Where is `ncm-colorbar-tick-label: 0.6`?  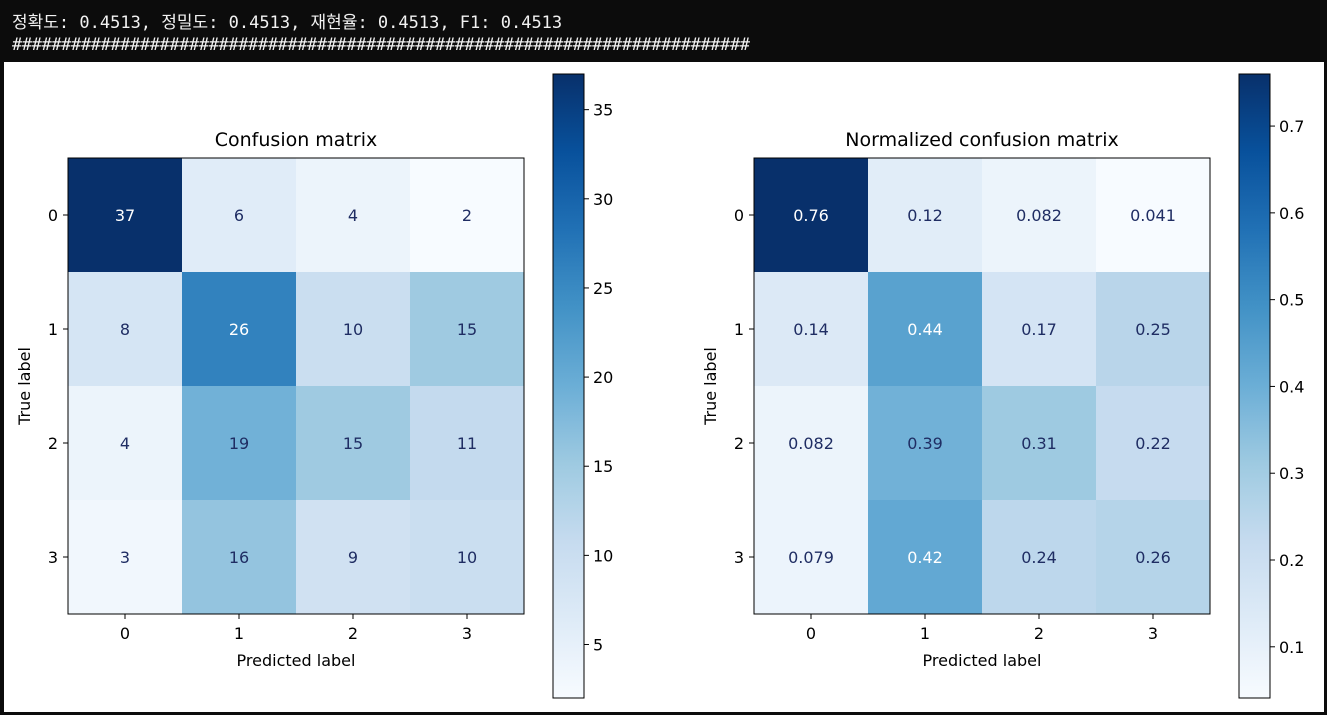 ncm-colorbar-tick-label: 0.6 is located at coordinates (1291, 213).